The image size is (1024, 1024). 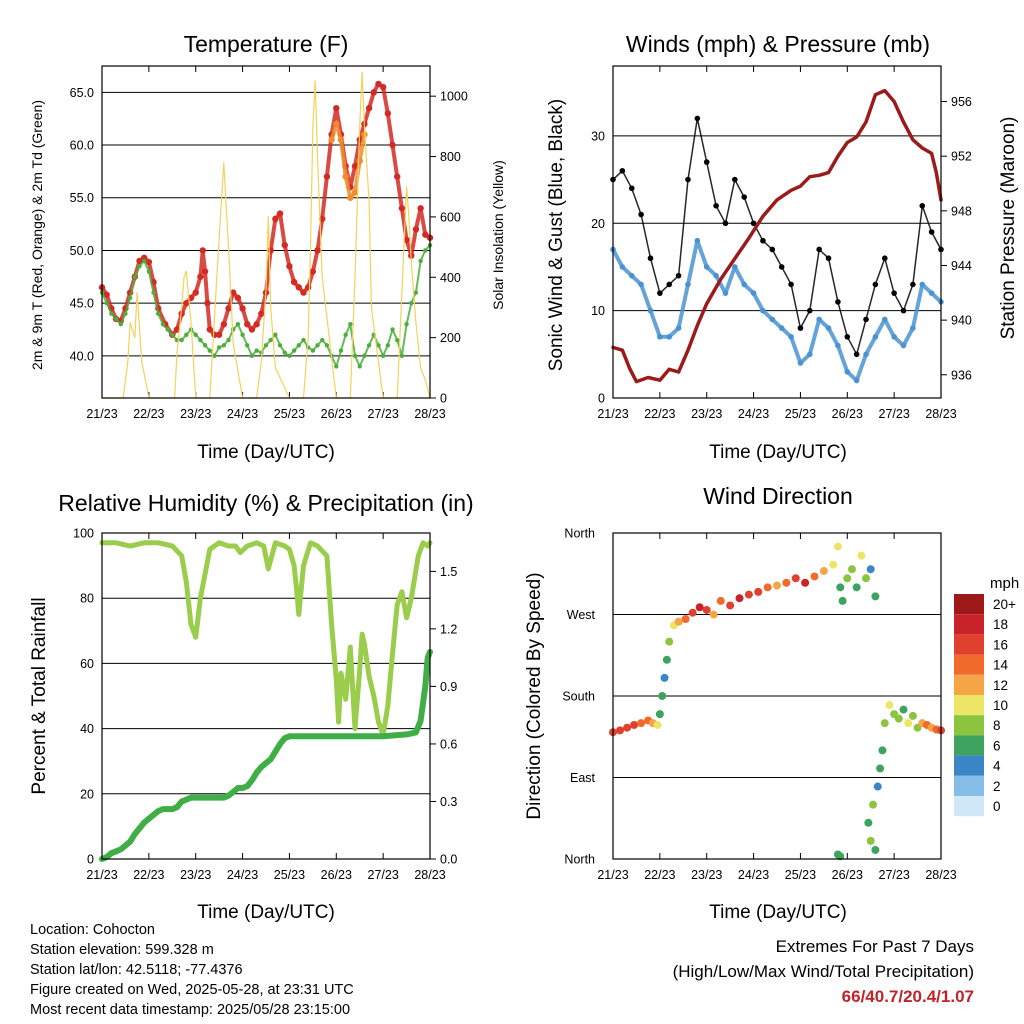 I want to click on x-tick-label: 23/23, so click(x=706, y=414).